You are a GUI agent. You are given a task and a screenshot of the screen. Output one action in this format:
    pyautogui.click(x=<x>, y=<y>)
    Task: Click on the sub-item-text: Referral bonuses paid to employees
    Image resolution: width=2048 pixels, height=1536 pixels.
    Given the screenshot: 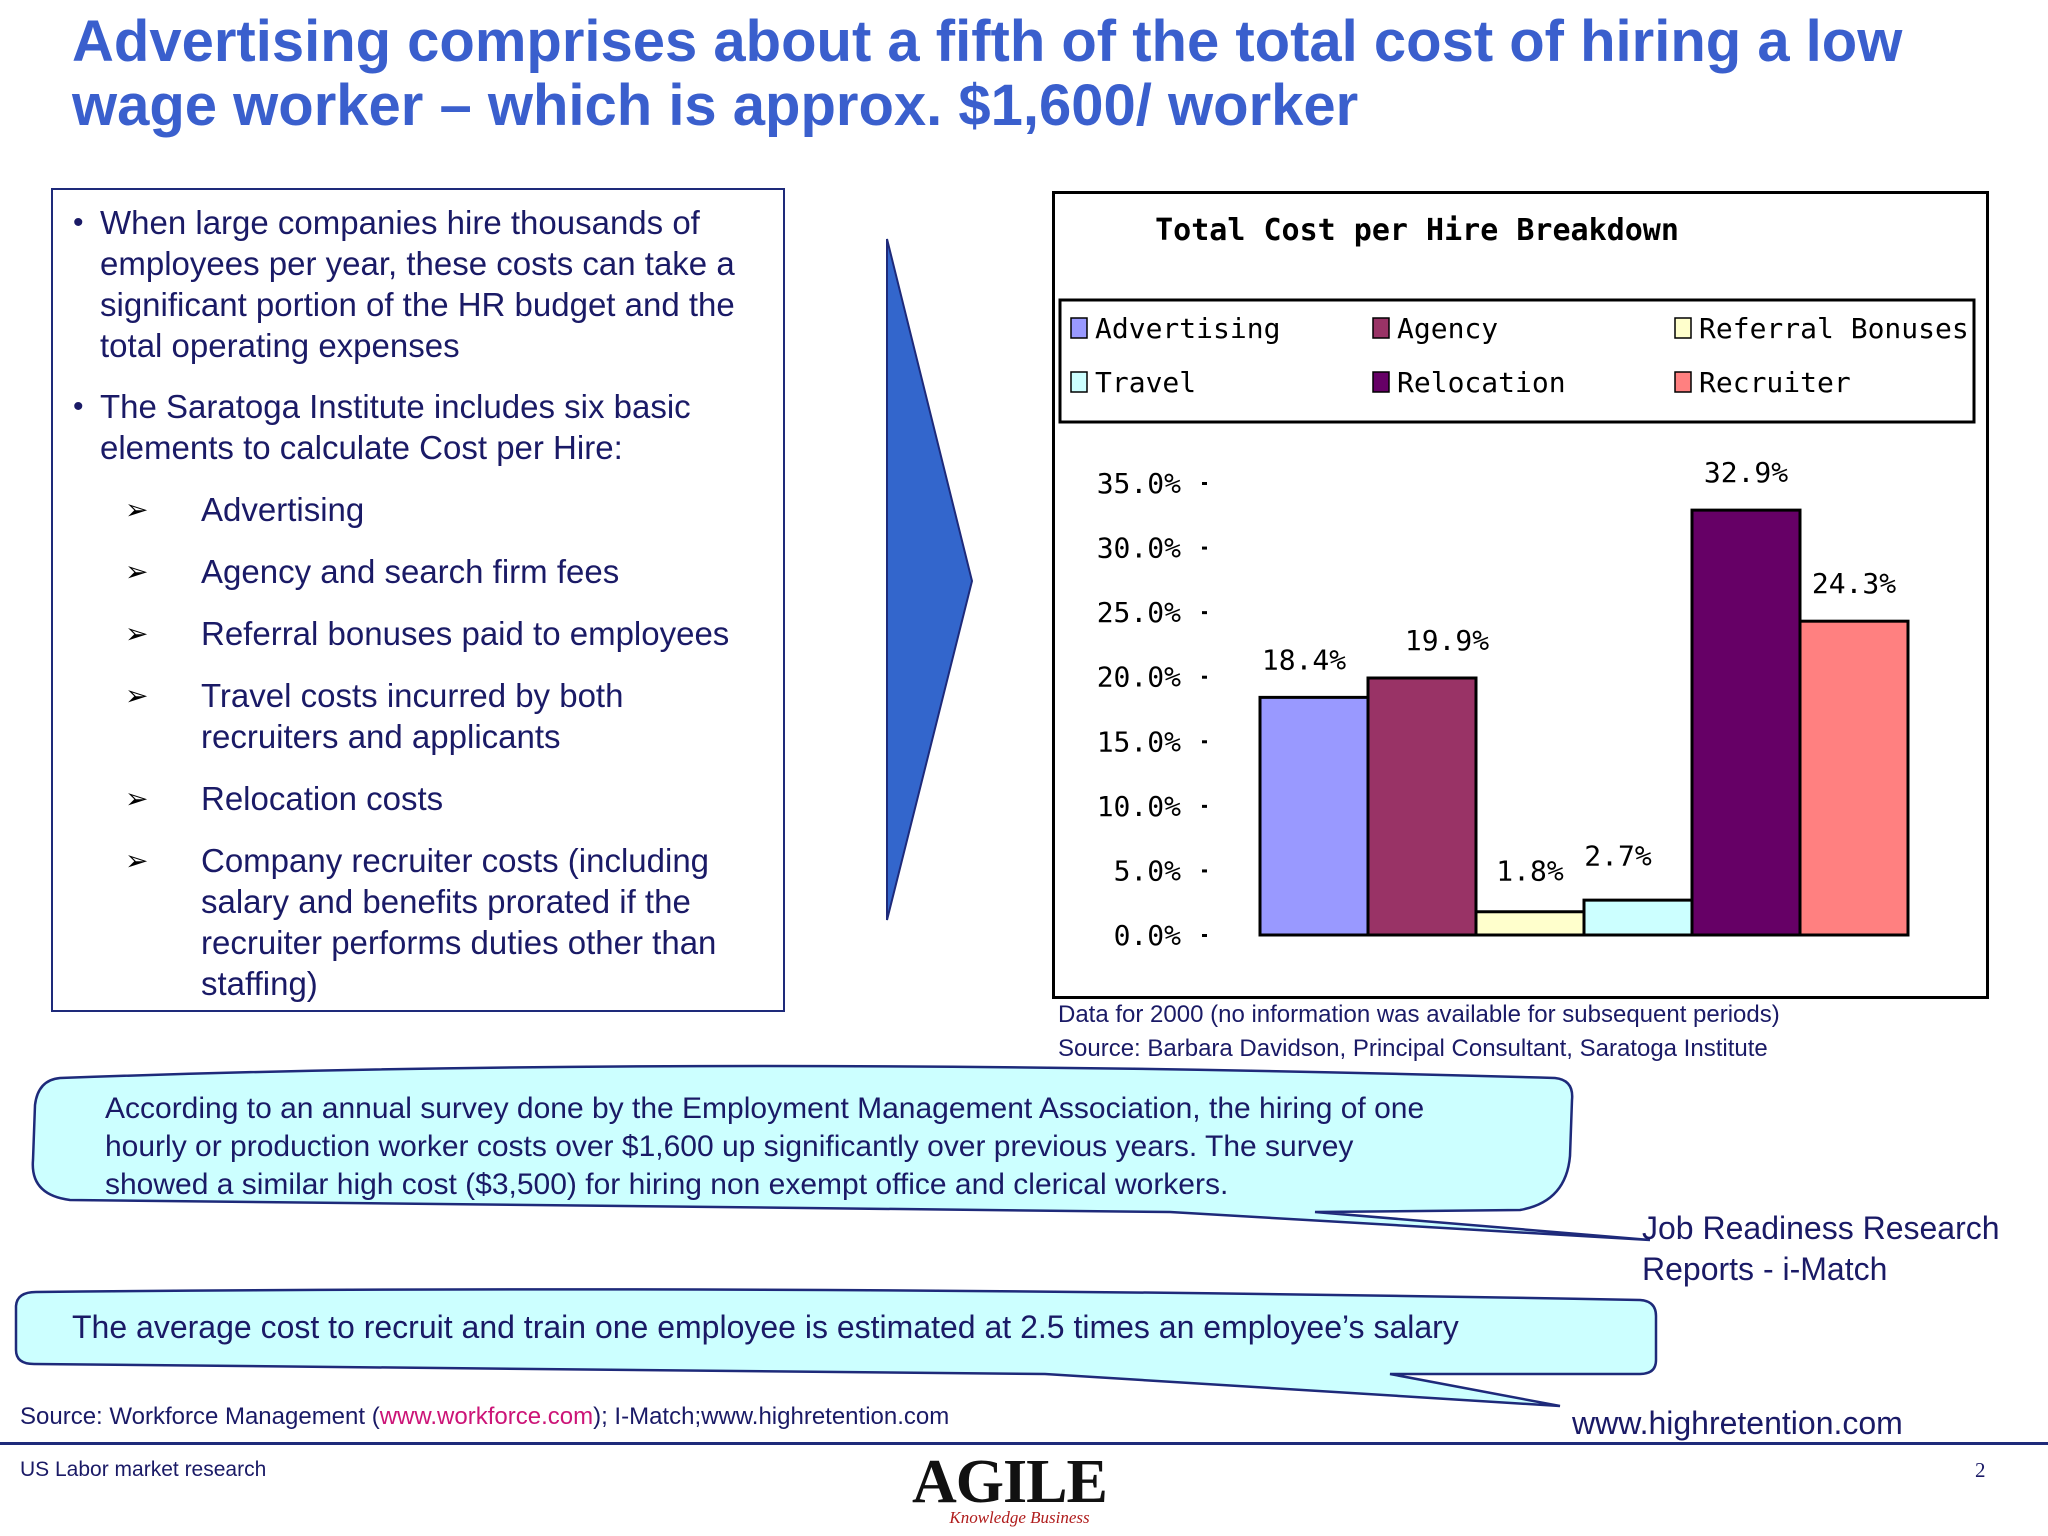 What is the action you would take?
    pyautogui.click(x=465, y=633)
    